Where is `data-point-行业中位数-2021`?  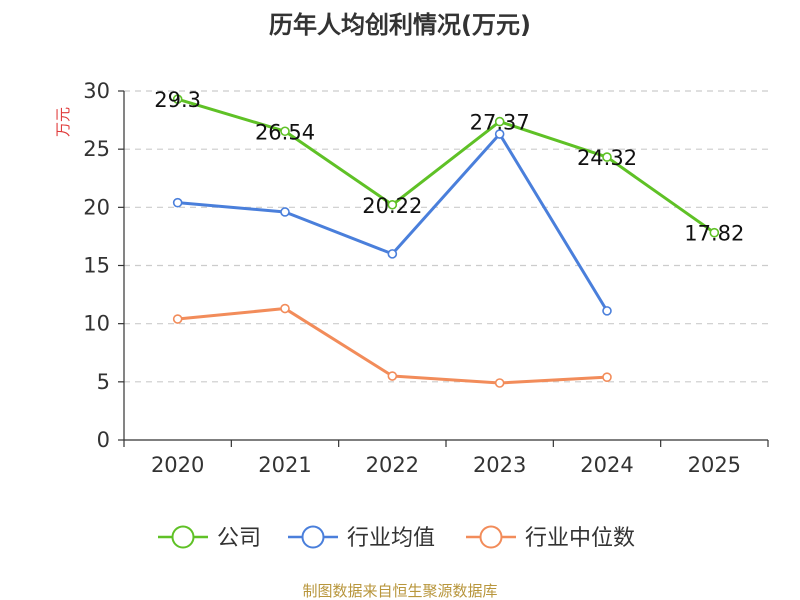
data-point-行业中位数-2021 is located at coordinates (285, 308).